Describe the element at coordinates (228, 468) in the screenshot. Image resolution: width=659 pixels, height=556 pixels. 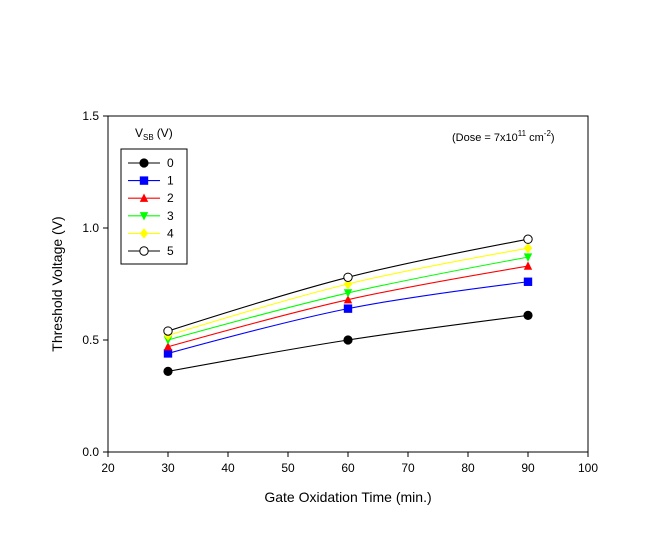
I see `x-tick-label: 40` at that location.